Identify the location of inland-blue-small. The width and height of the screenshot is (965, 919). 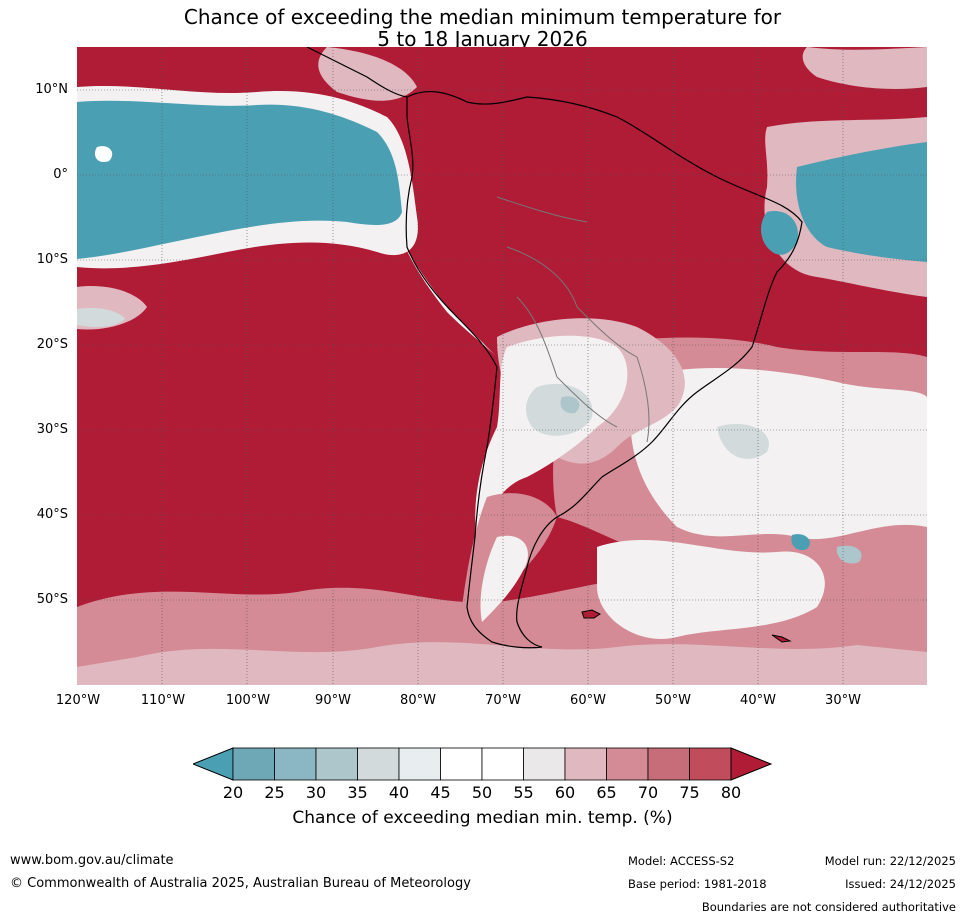
(570, 405).